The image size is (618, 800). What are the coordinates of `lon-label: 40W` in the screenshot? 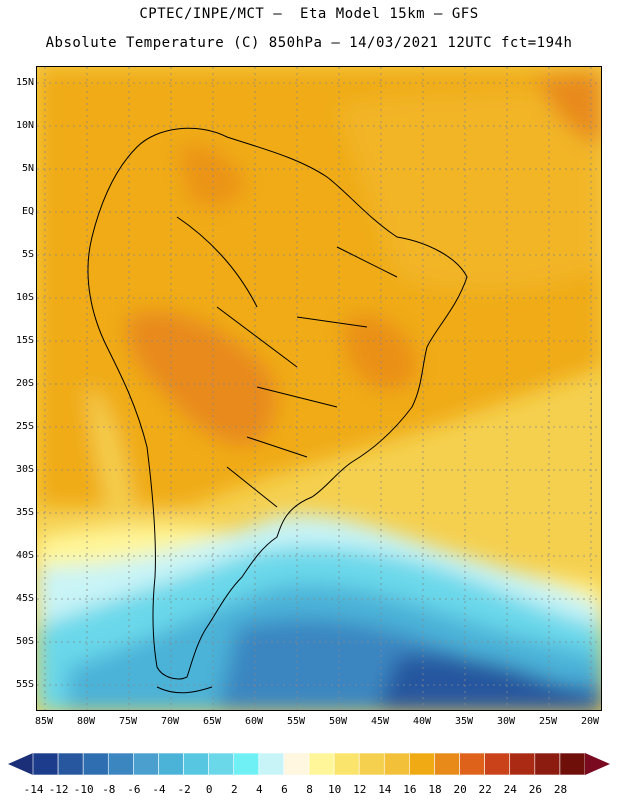 It's located at (422, 721).